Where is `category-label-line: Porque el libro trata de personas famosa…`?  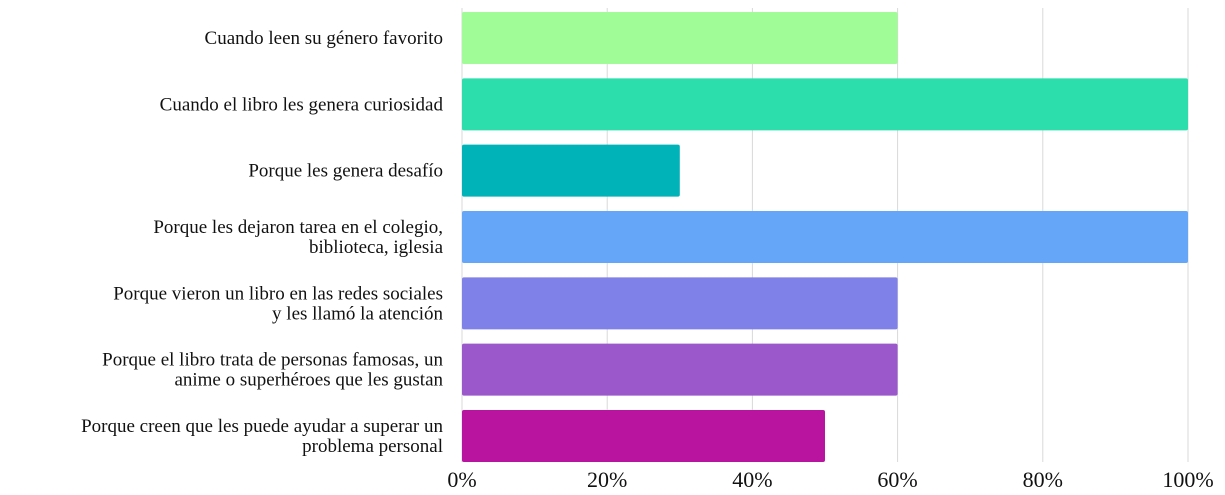 category-label-line: Porque el libro trata de personas famosa… is located at coordinates (272, 360).